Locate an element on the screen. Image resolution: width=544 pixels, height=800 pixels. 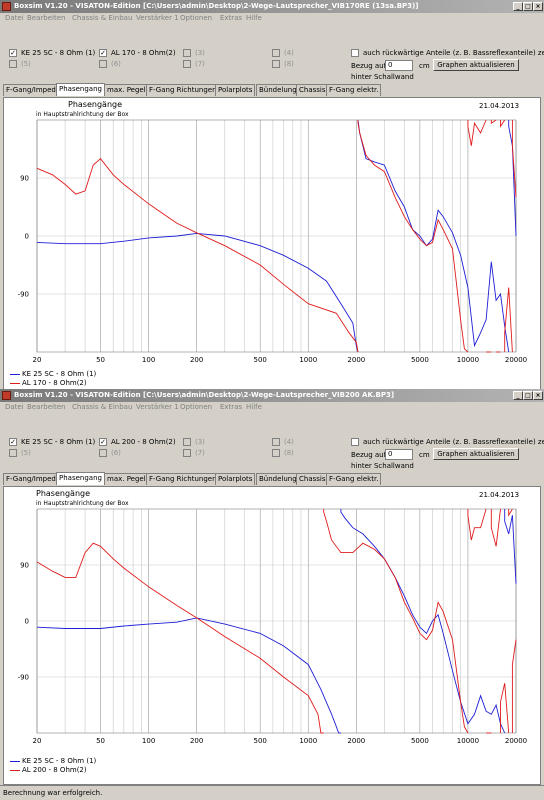
checkbox-label: AL 200 - 8 Ohm(2) is located at coordinates (143, 442).